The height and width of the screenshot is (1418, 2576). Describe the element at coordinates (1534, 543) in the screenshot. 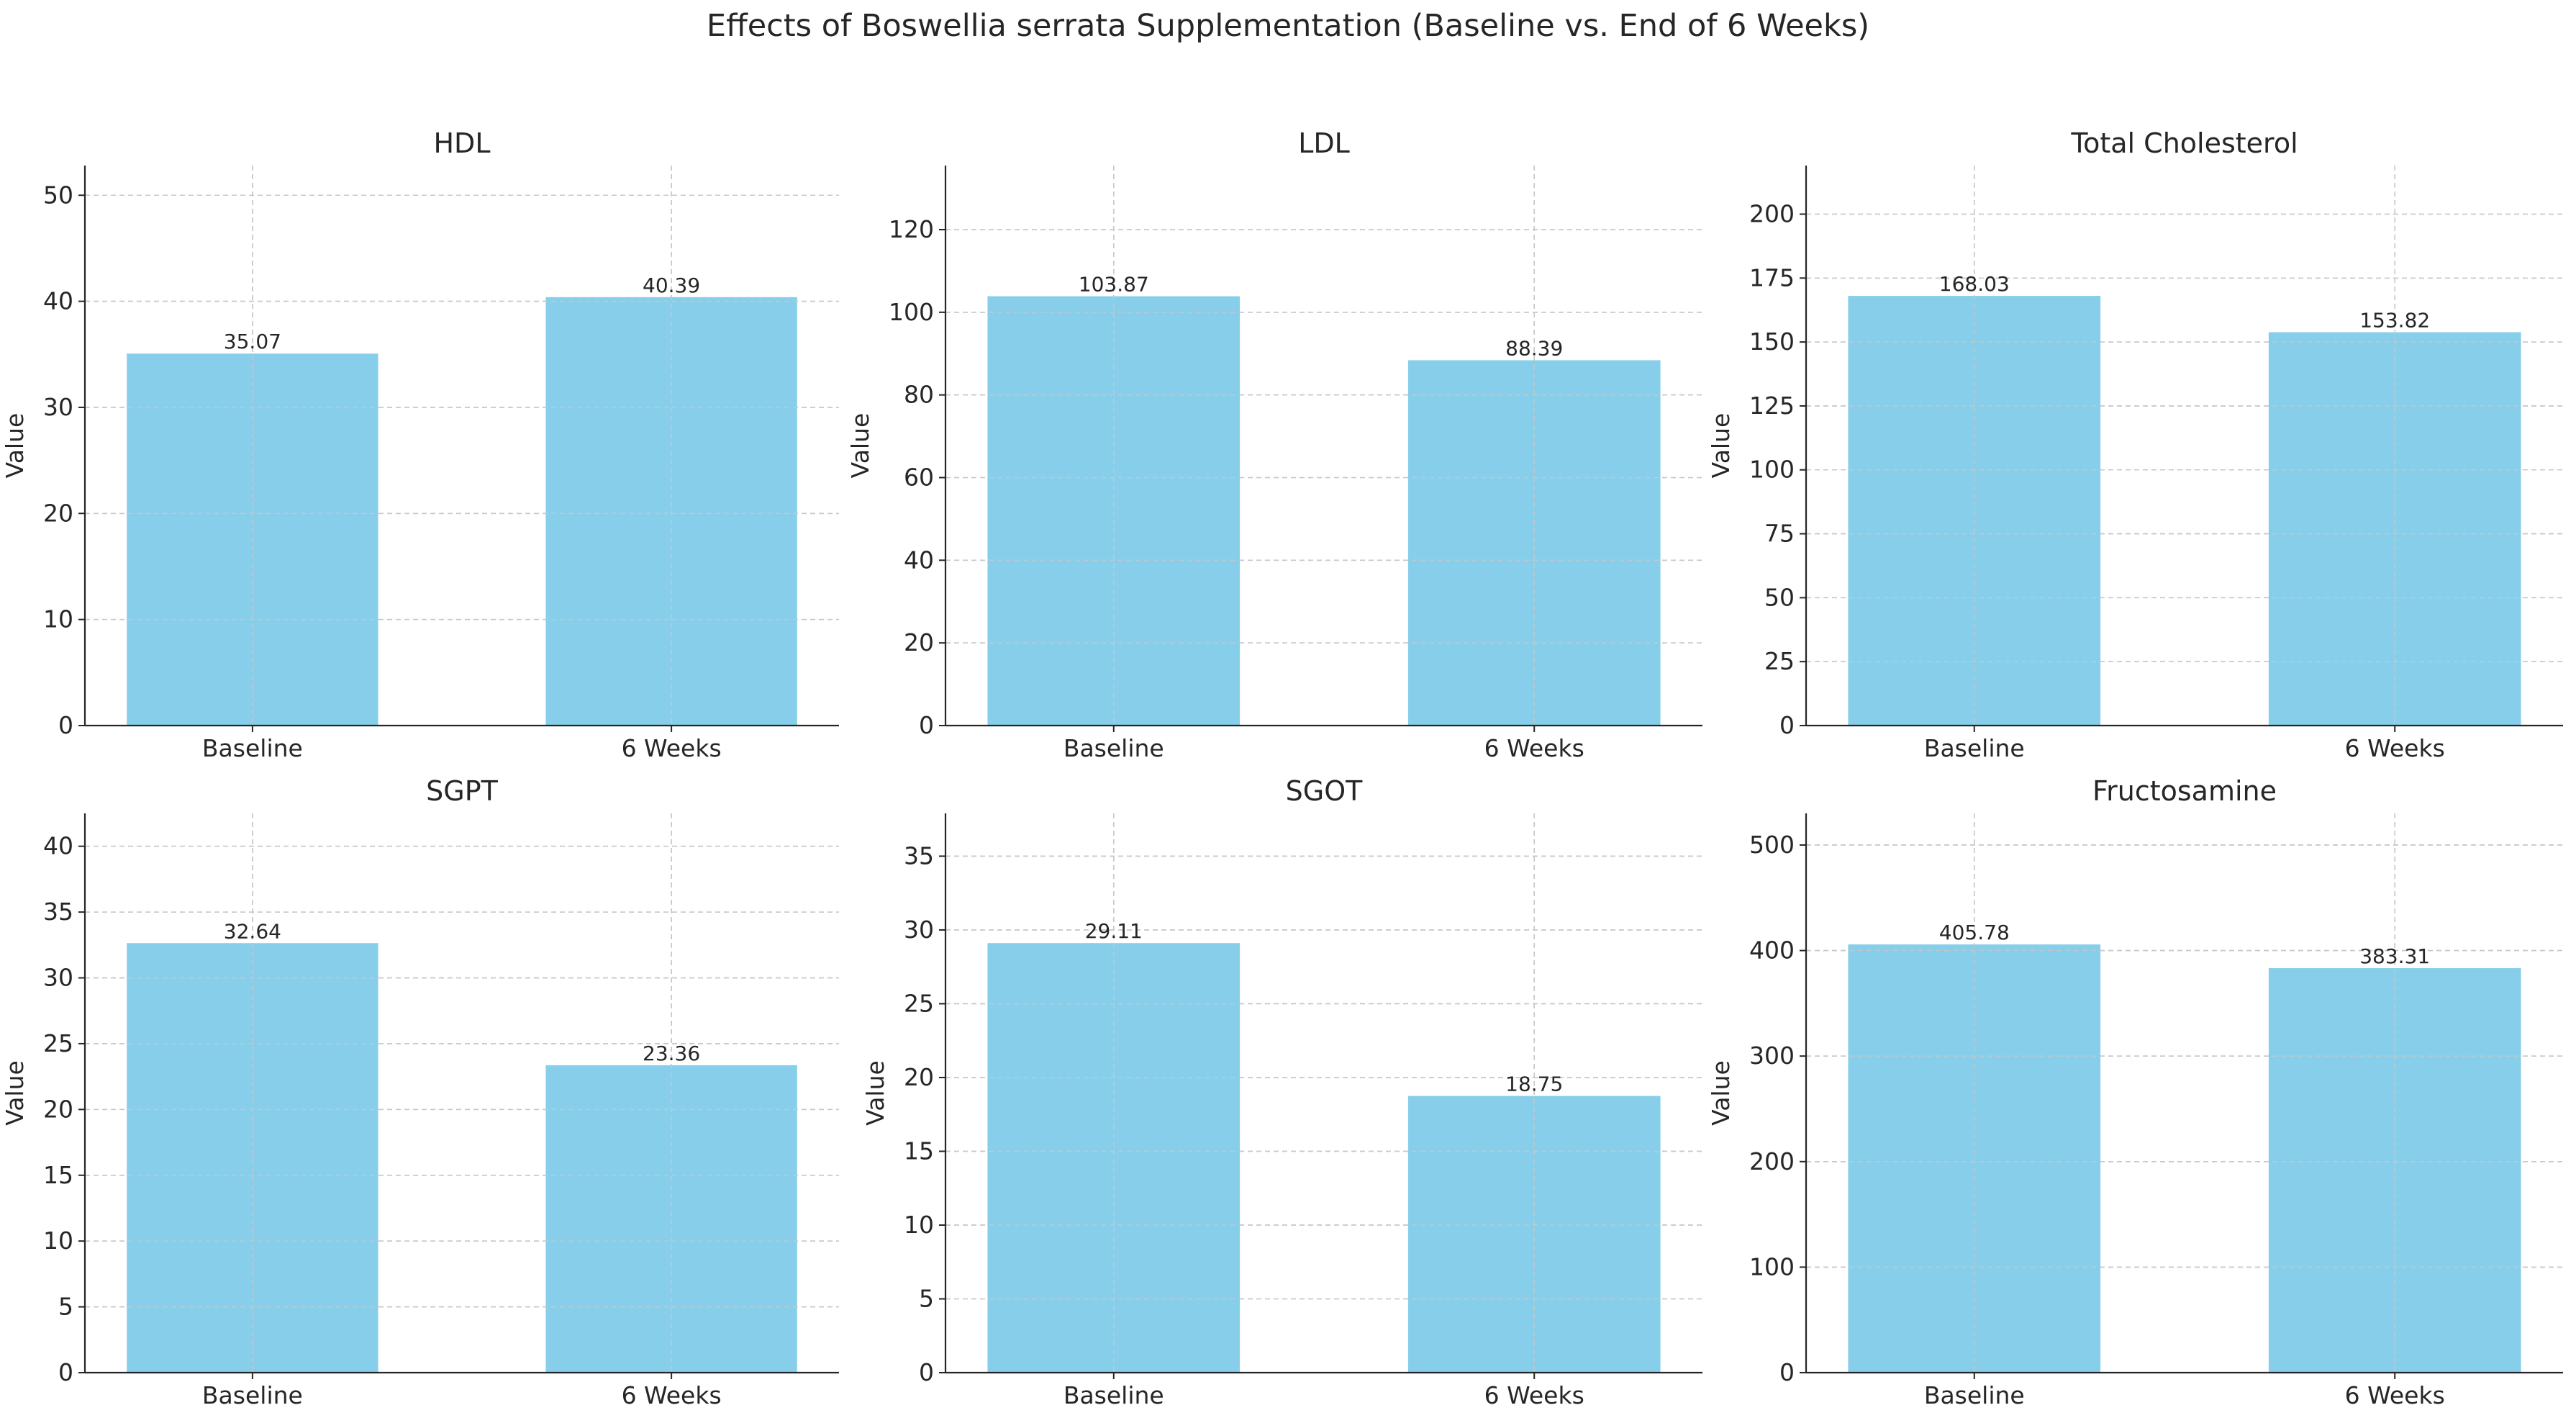

I see `bar-6-weeks` at that location.